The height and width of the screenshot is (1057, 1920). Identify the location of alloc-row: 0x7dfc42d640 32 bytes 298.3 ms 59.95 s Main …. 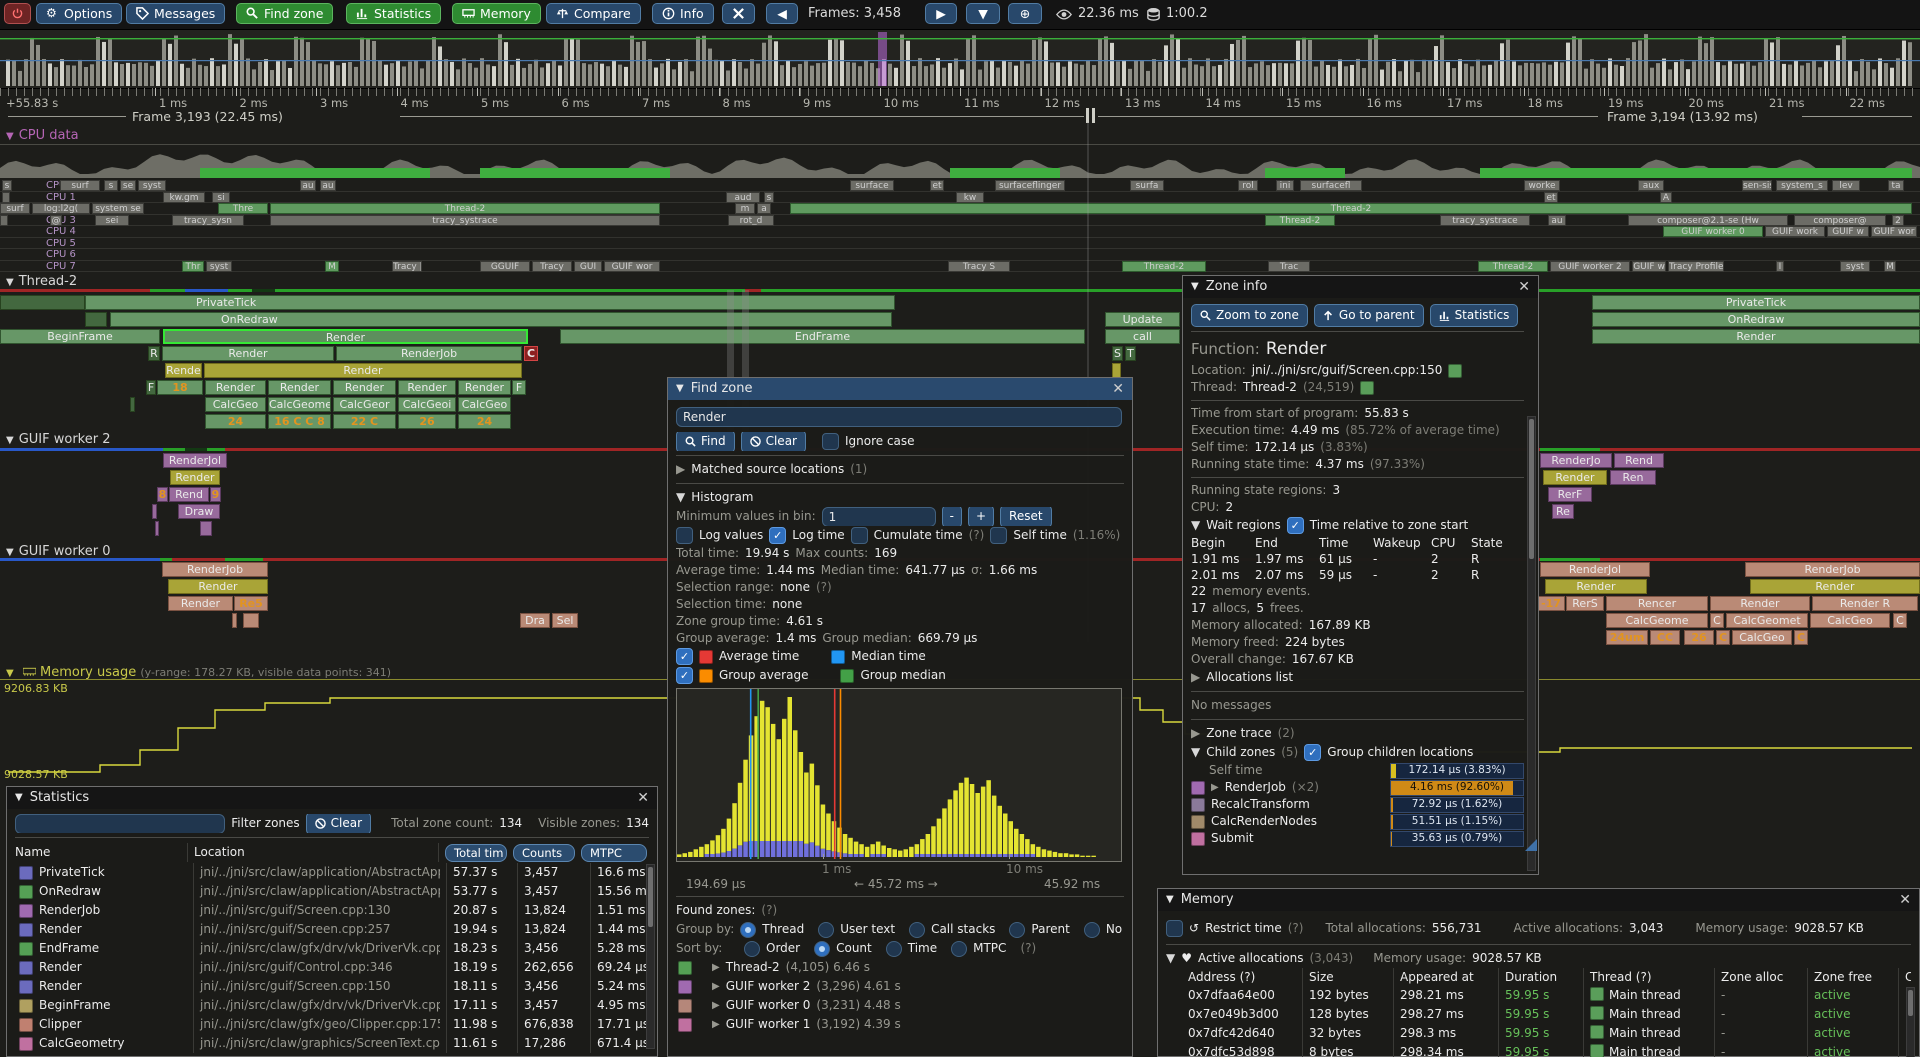
(1549, 1033).